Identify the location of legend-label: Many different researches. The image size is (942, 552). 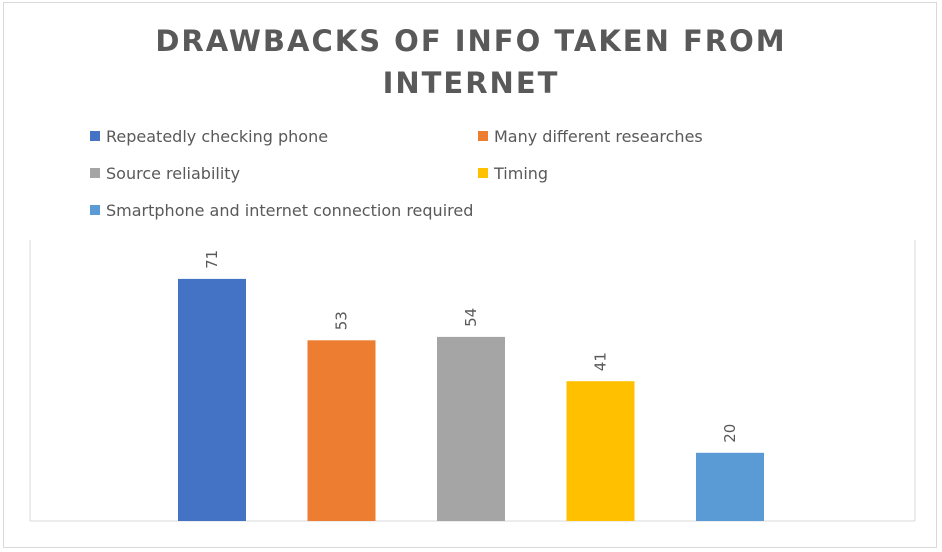
(598, 136).